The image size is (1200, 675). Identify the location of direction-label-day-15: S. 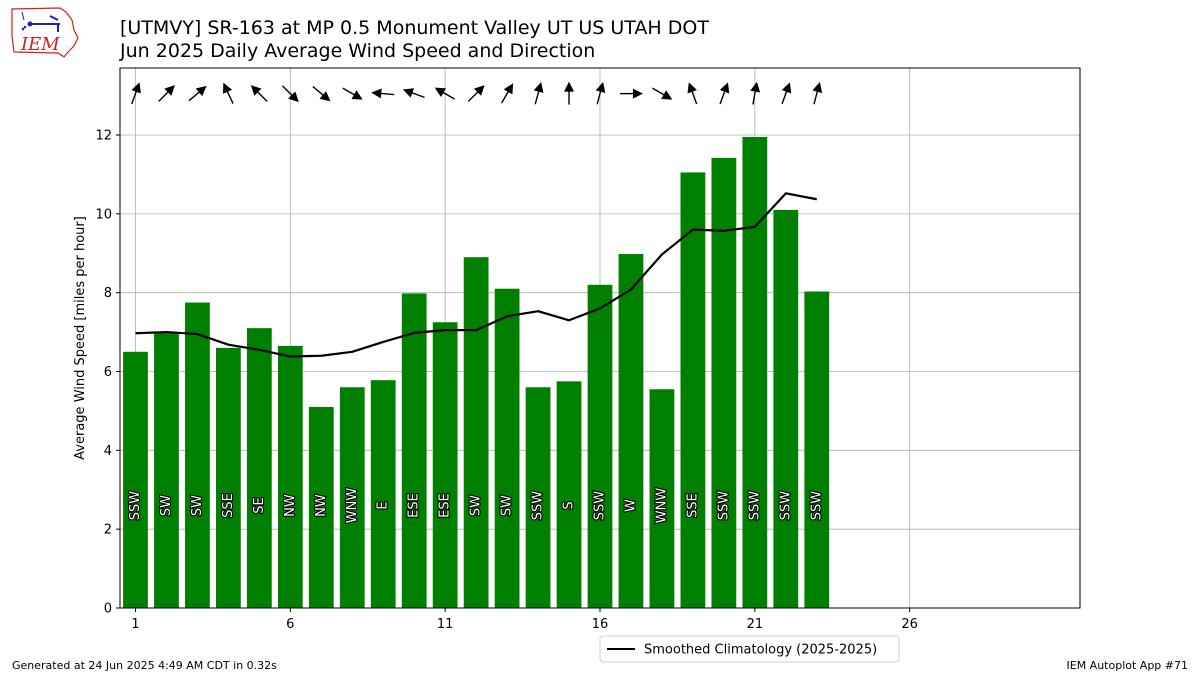
(569, 505).